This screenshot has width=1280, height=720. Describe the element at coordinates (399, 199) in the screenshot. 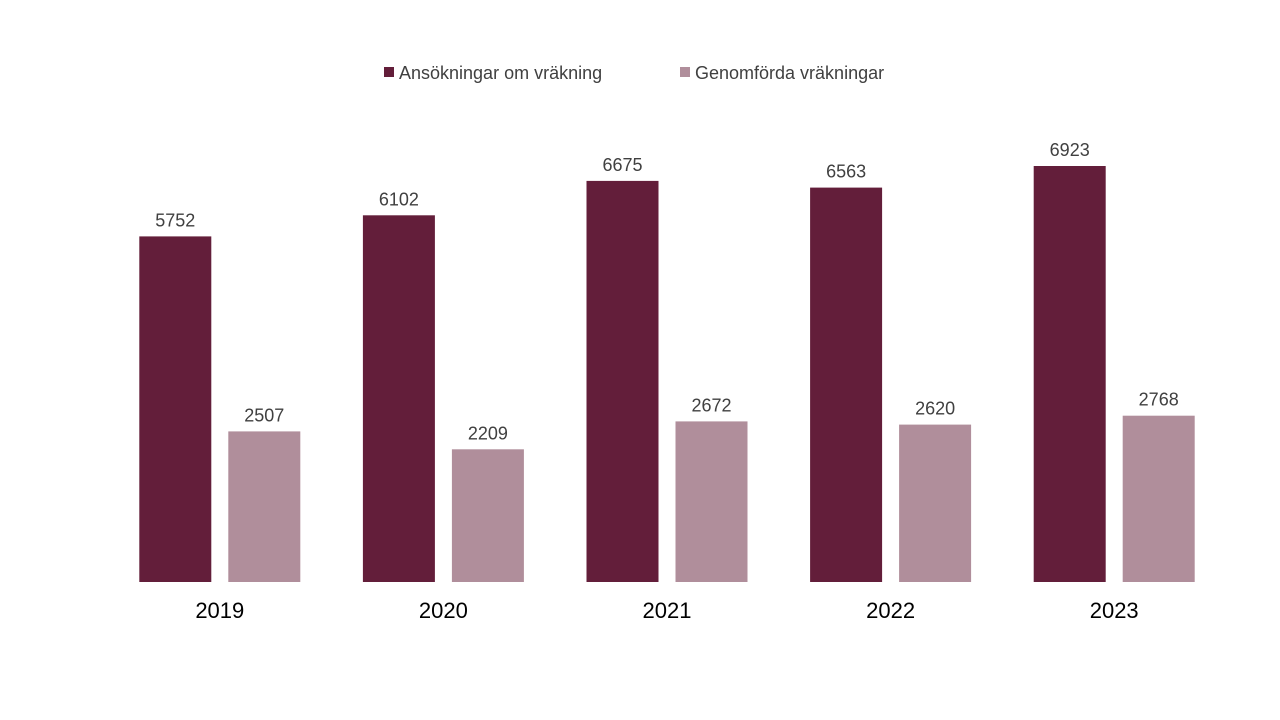

I see `value-label-2020-series-1: 6102` at that location.